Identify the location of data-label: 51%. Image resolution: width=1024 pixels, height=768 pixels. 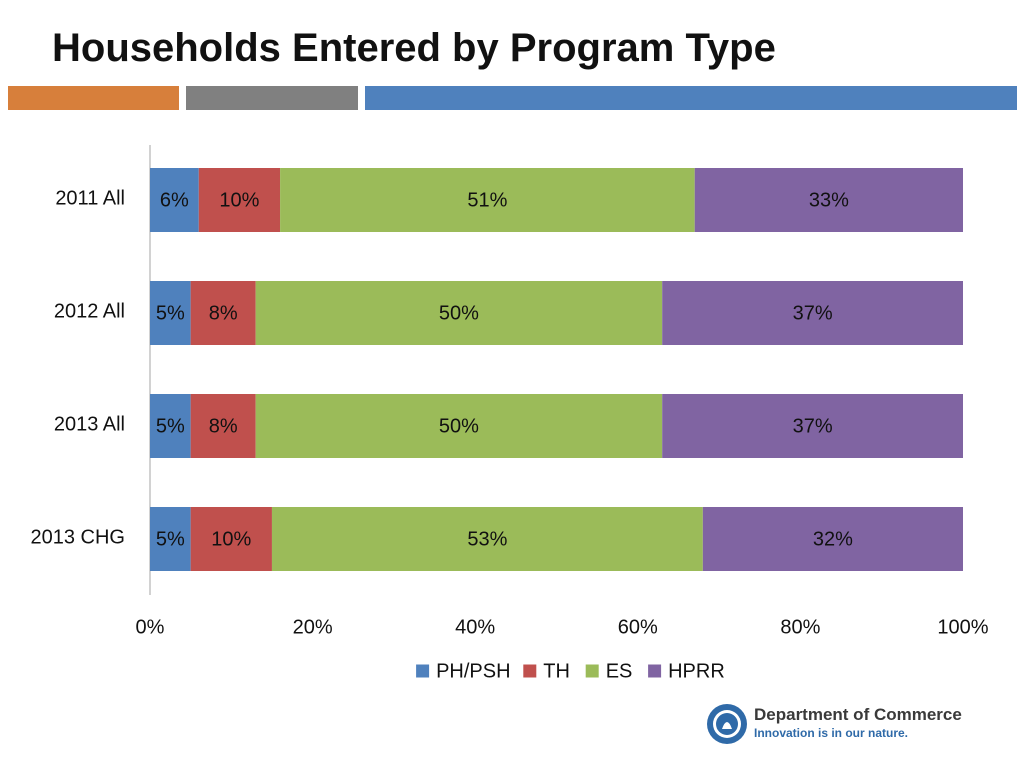
(487, 200).